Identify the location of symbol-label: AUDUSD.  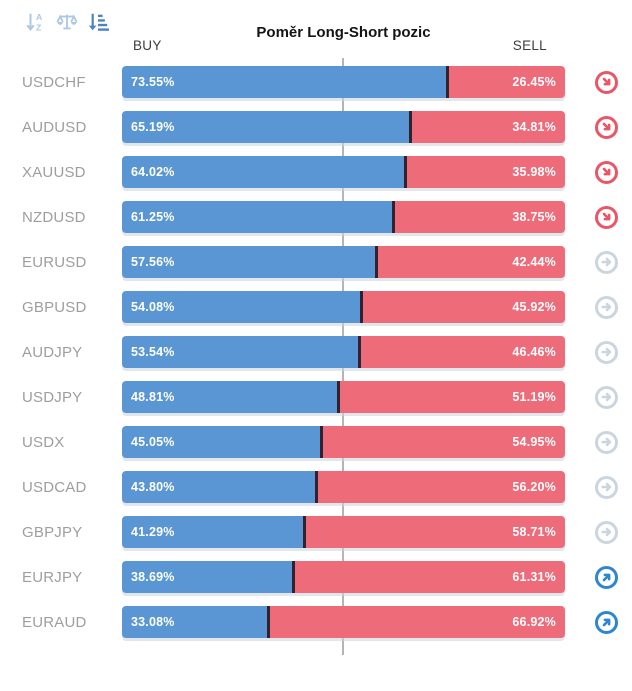
(54, 127).